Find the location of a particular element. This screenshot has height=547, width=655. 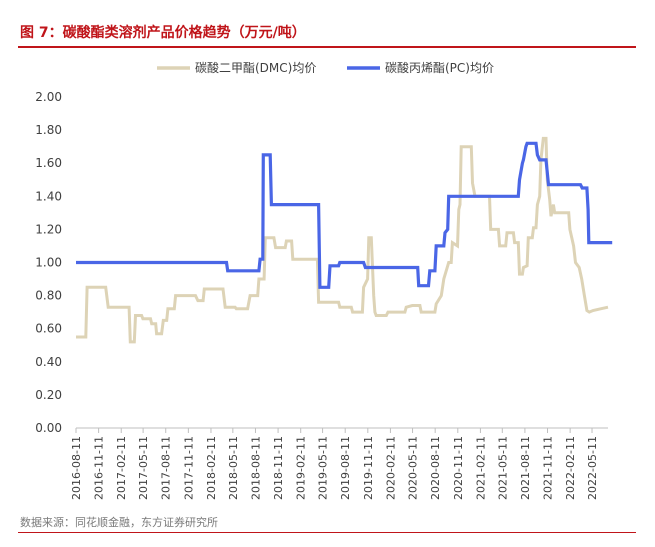

x-tick-label: 2017-11-11 is located at coordinates (188, 468).